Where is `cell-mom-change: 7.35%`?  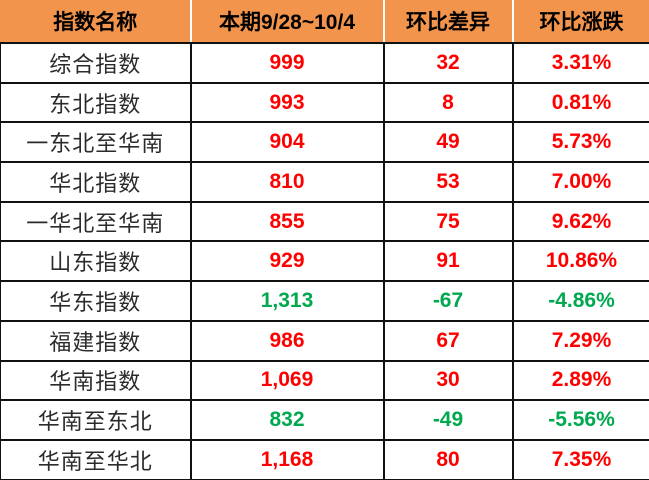 cell-mom-change: 7.35% is located at coordinates (581, 459).